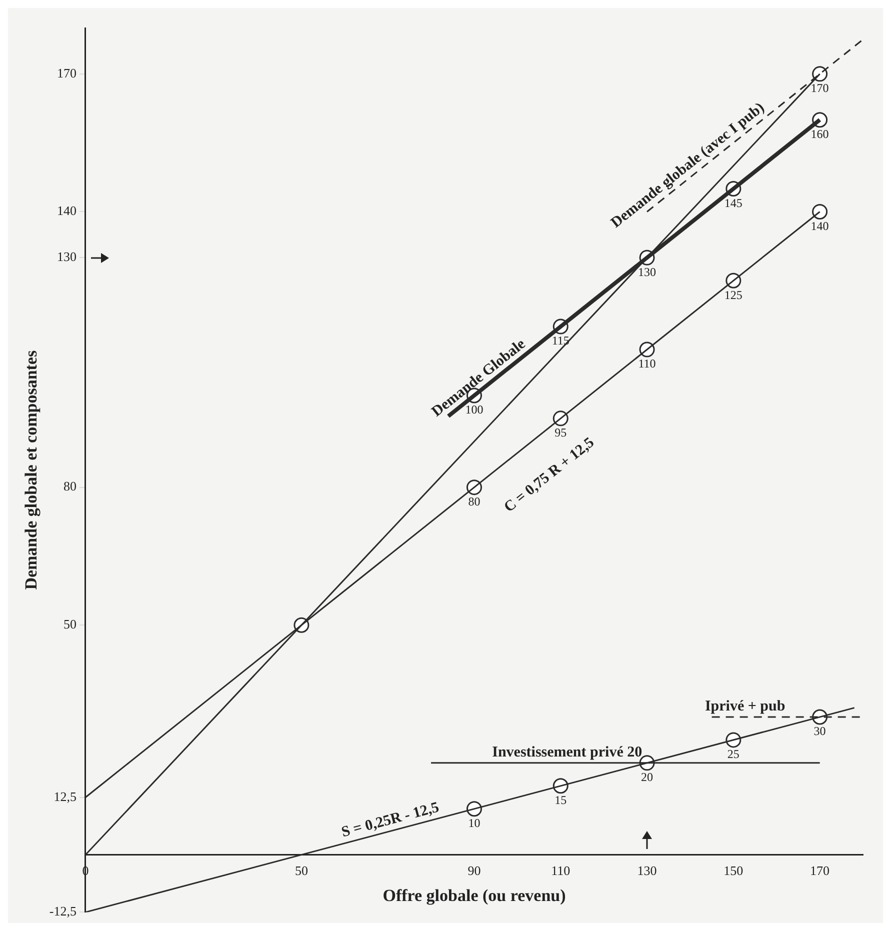 This screenshot has height=932, width=891. I want to click on x-tick-label: 90, so click(474, 870).